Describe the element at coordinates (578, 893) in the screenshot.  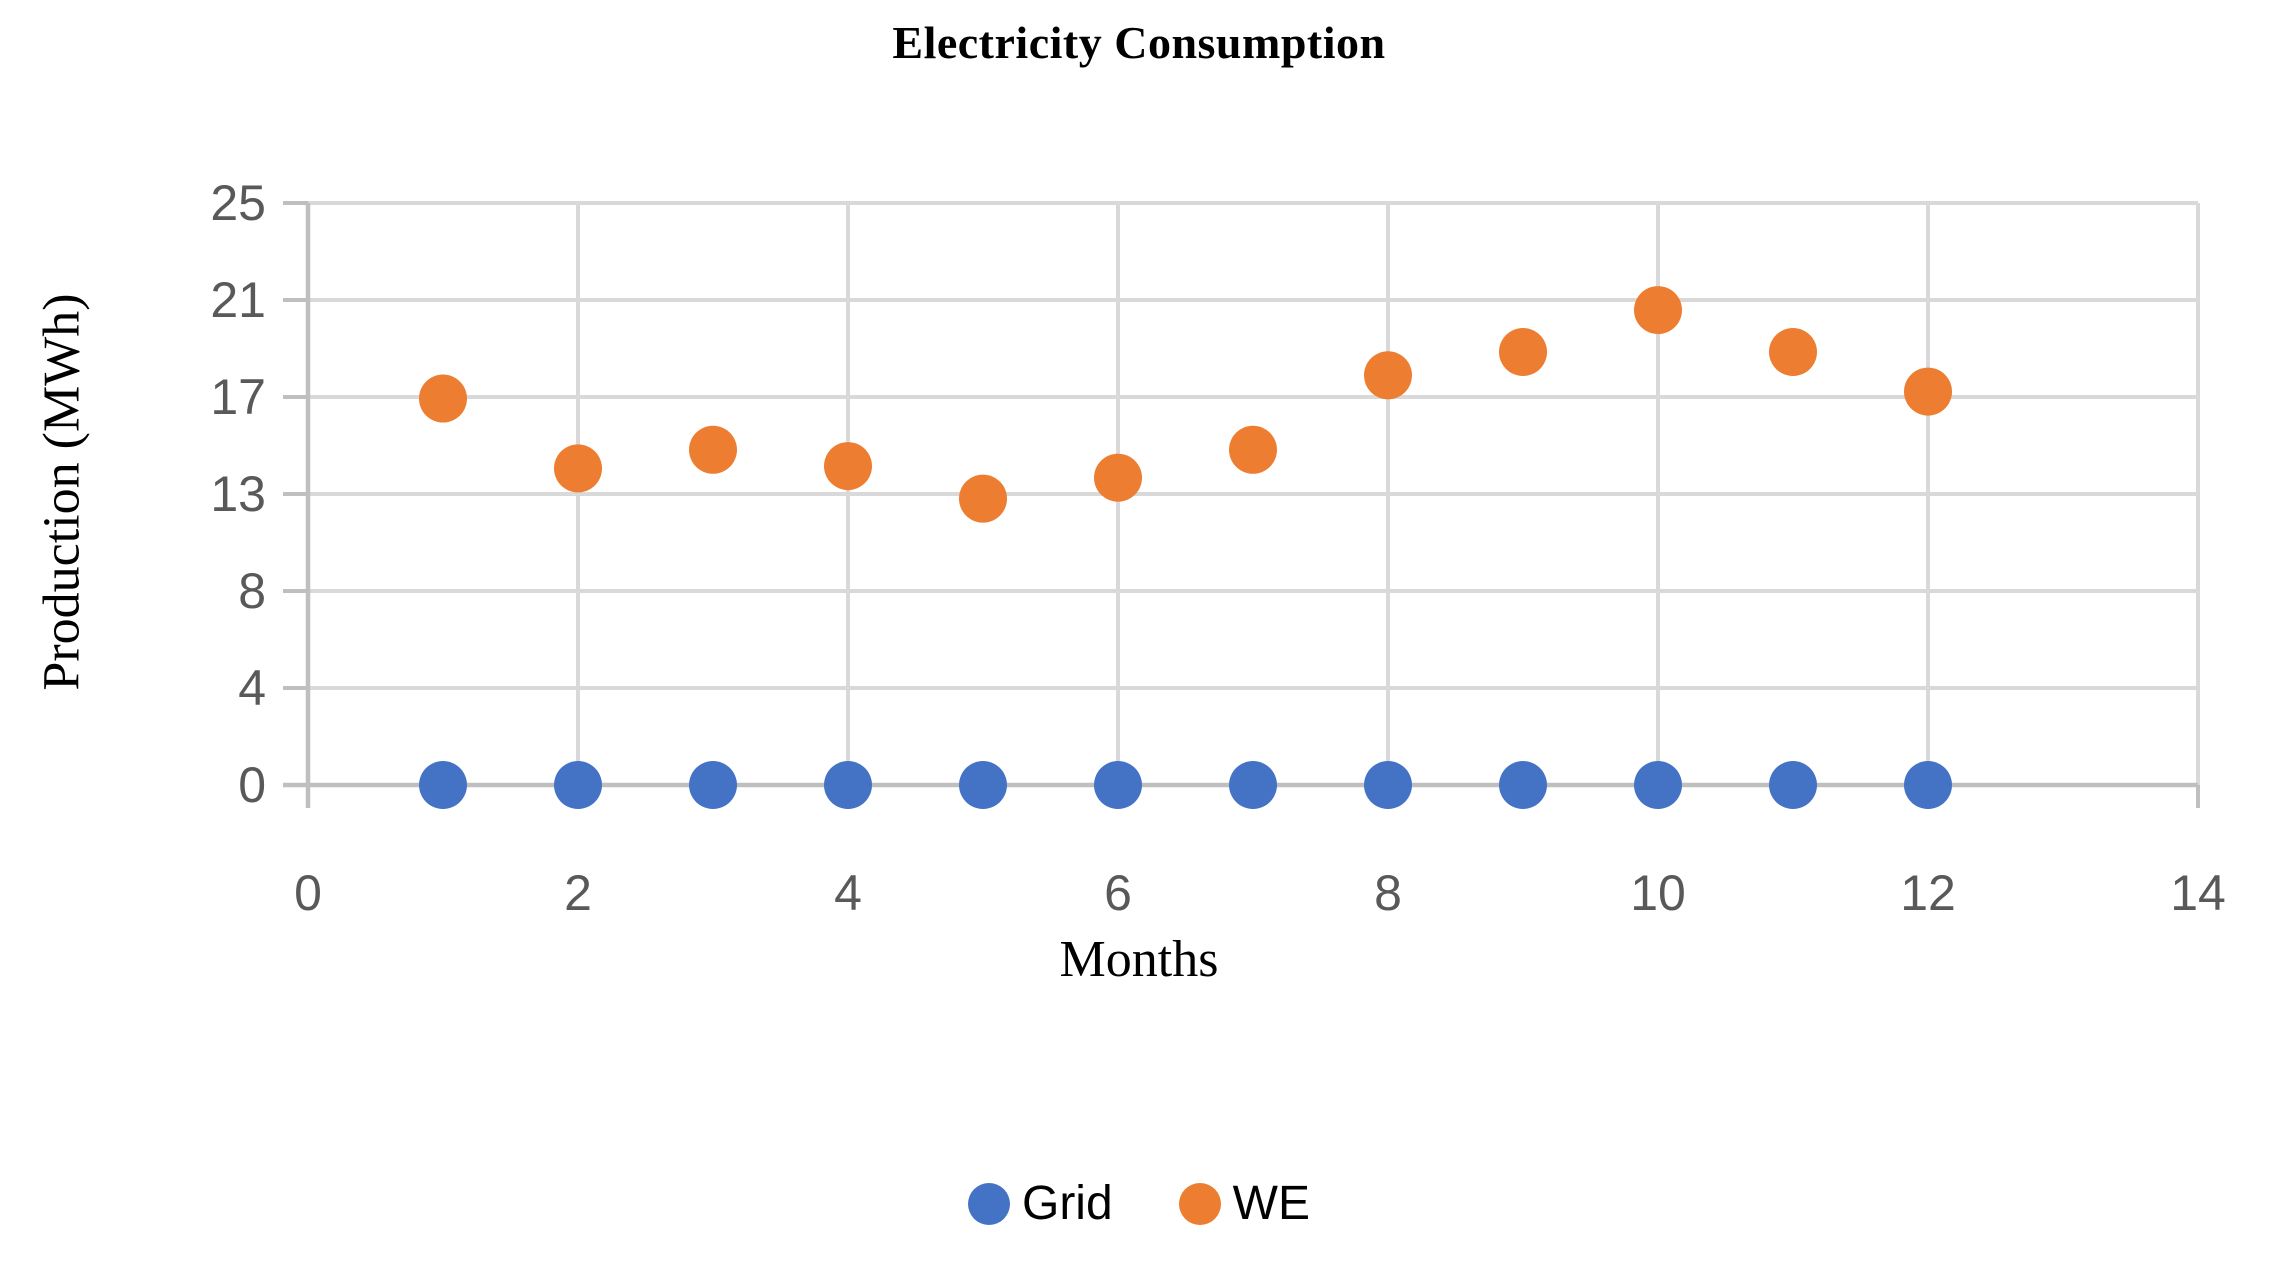
I see `x-tick-label: 2` at that location.